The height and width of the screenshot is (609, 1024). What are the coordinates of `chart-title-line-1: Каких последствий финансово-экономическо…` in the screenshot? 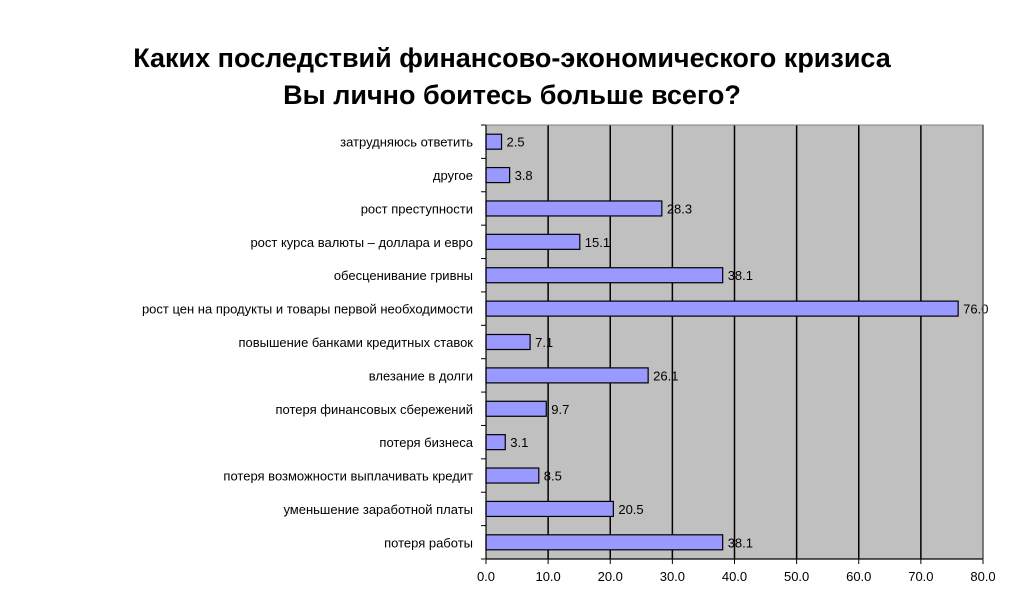 It's located at (512, 58).